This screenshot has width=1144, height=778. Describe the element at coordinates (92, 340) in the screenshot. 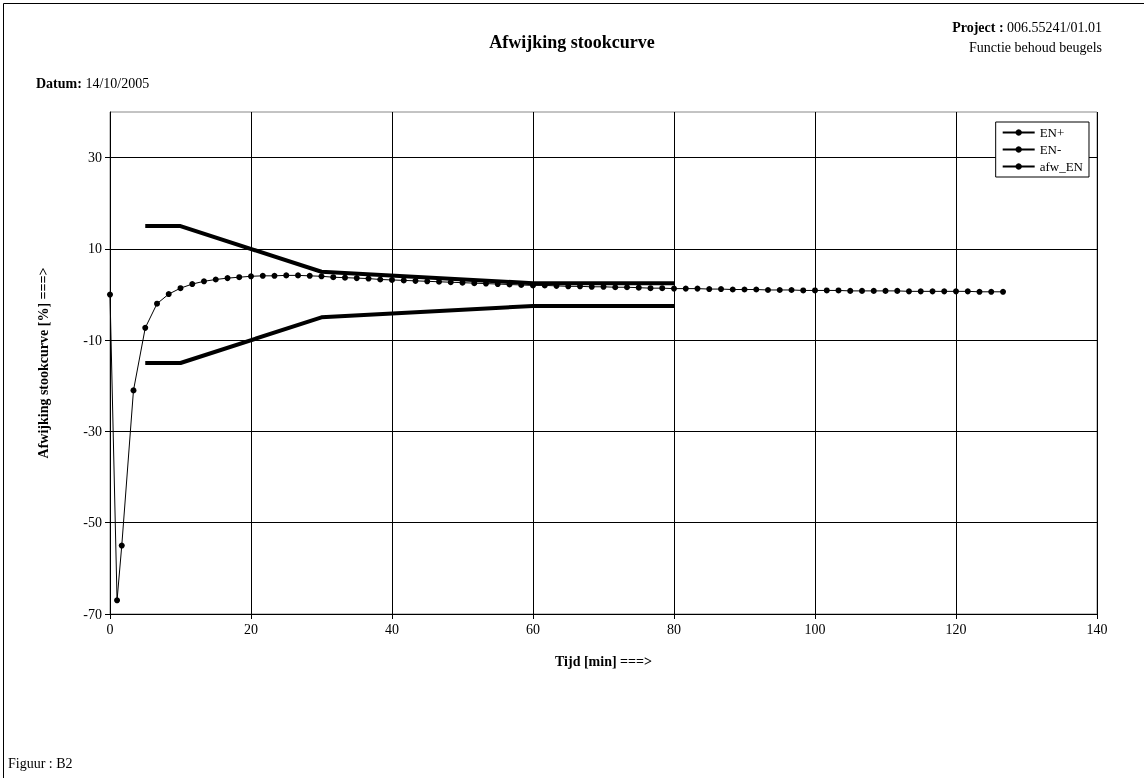

I see `y-tick-label: -10` at that location.